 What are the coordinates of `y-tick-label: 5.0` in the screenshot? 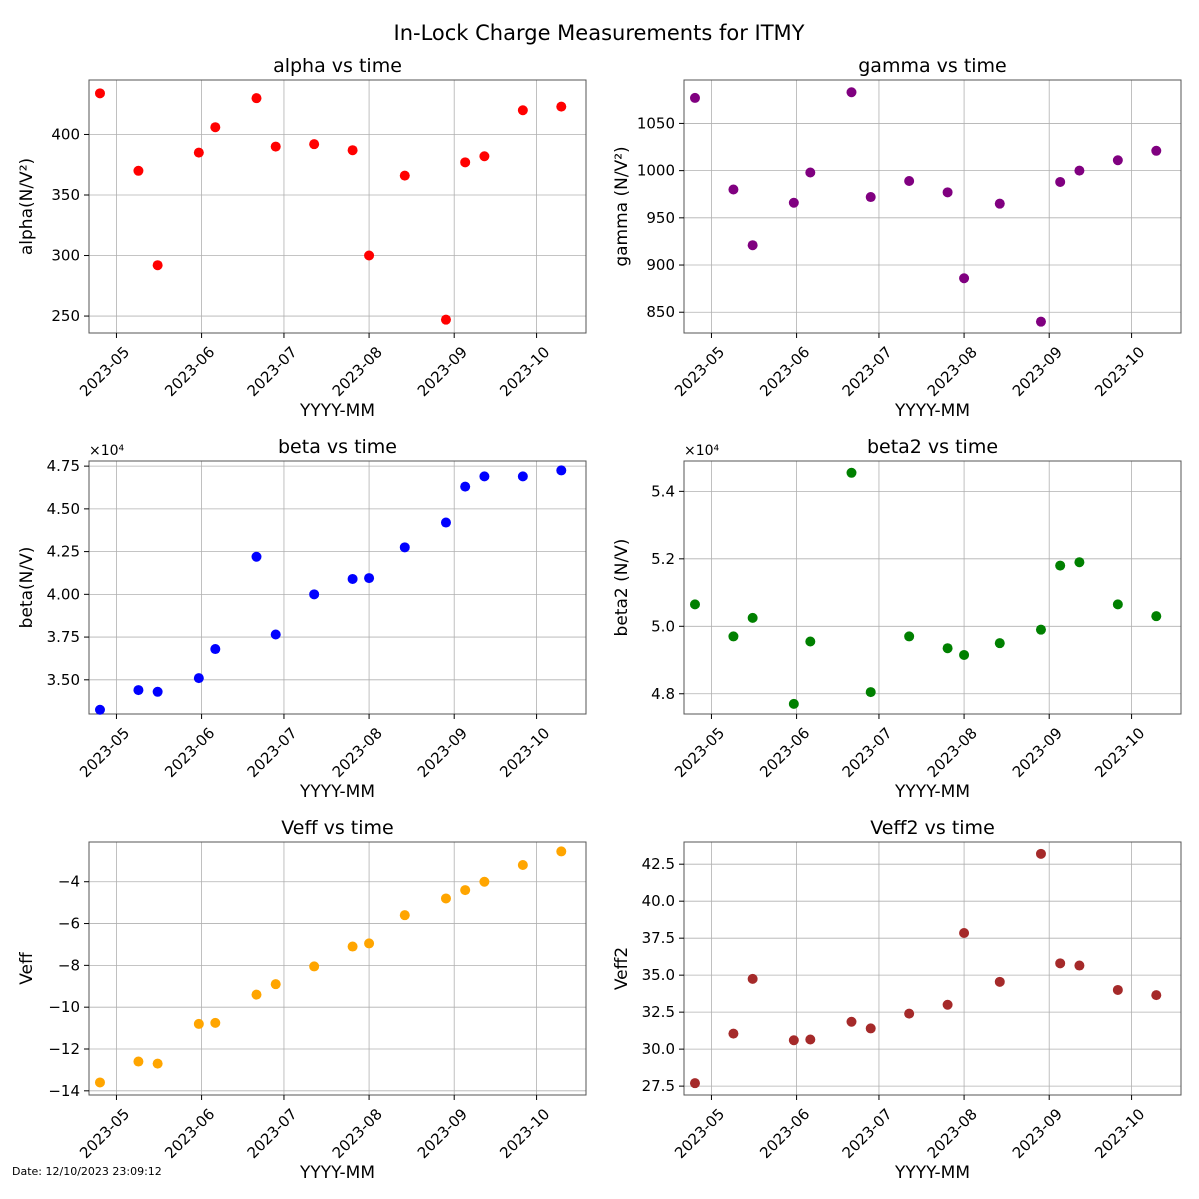 It's located at (663, 626).